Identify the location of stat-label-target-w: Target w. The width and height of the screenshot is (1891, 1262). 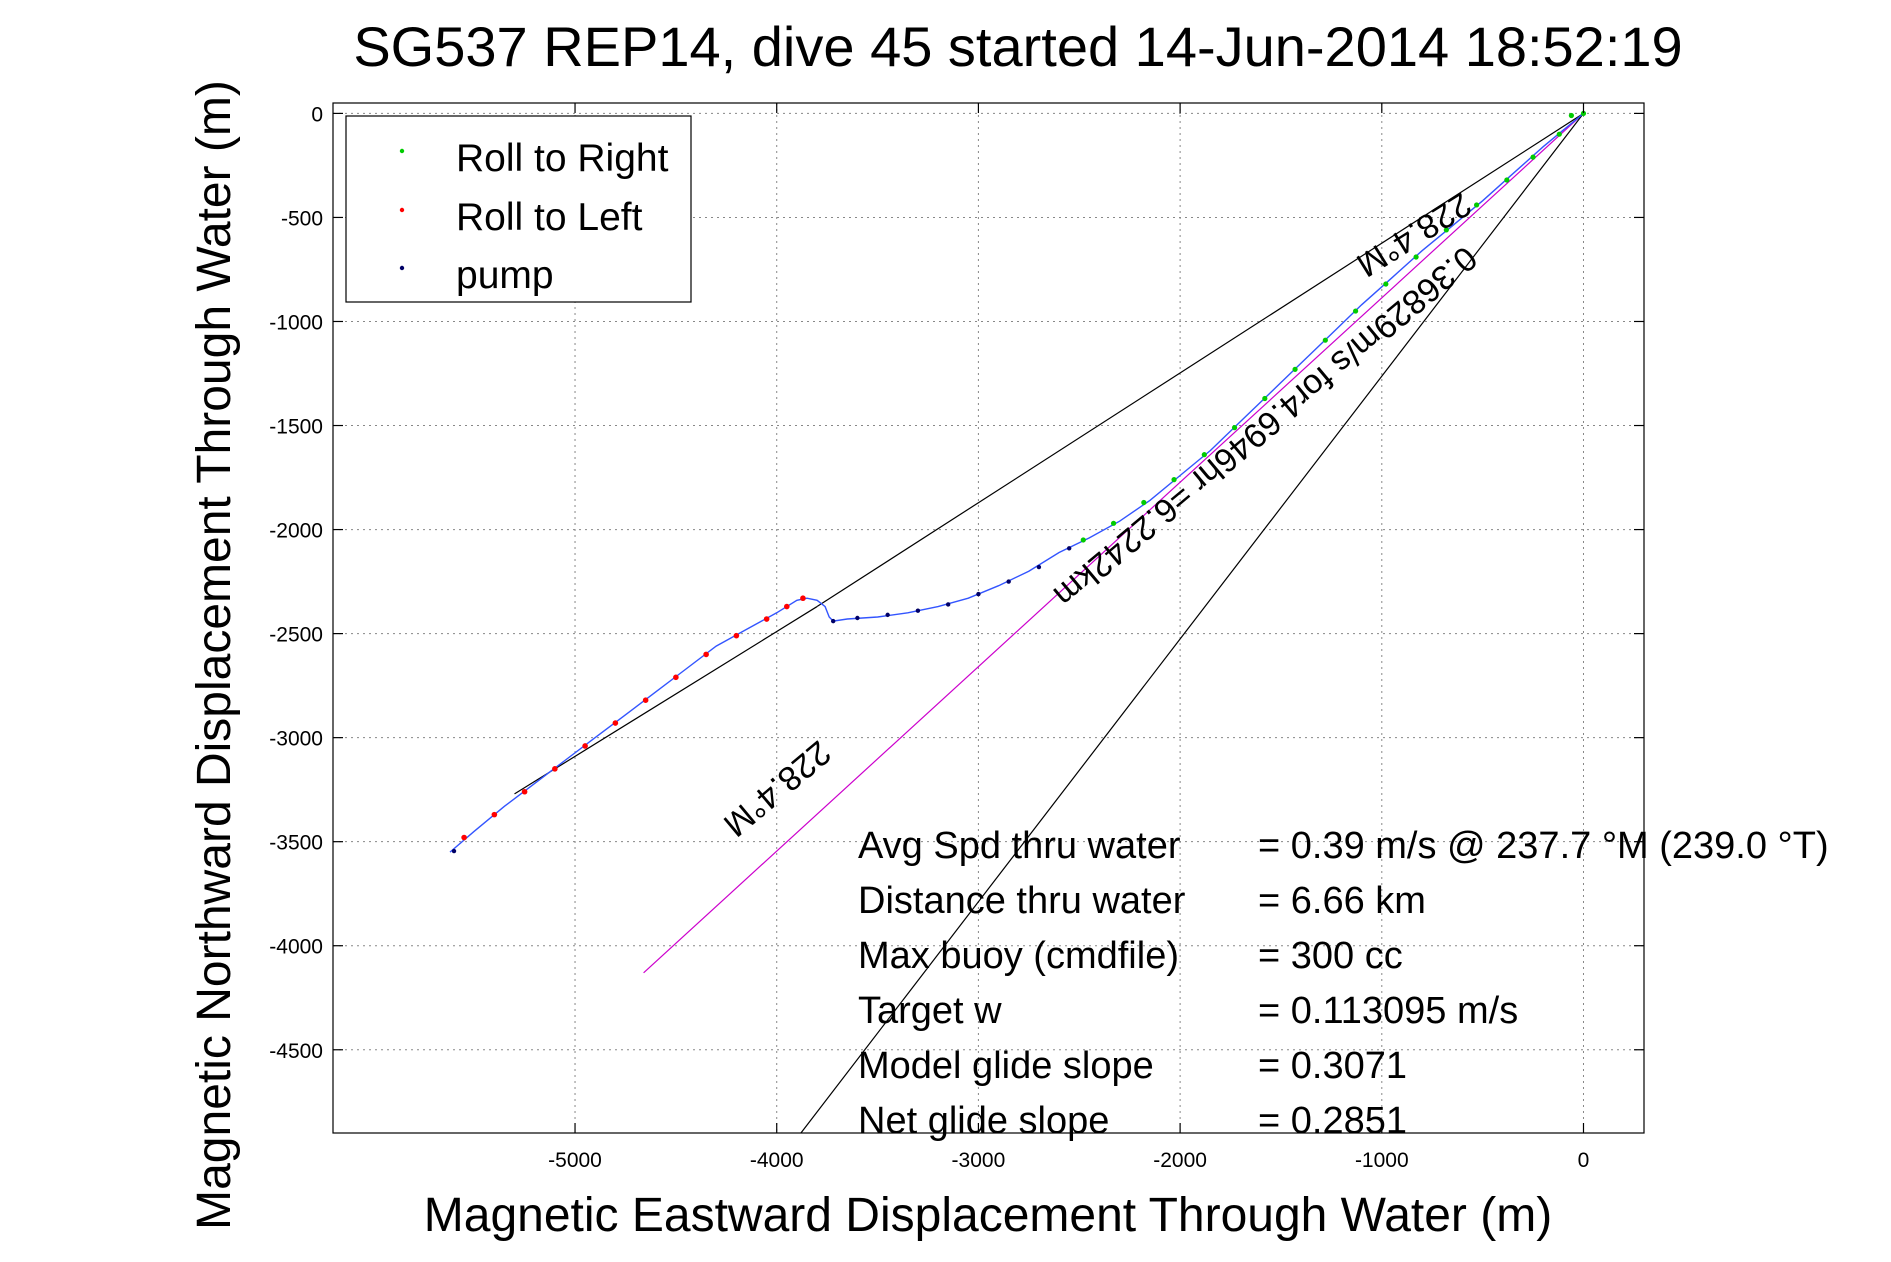
(930, 1011).